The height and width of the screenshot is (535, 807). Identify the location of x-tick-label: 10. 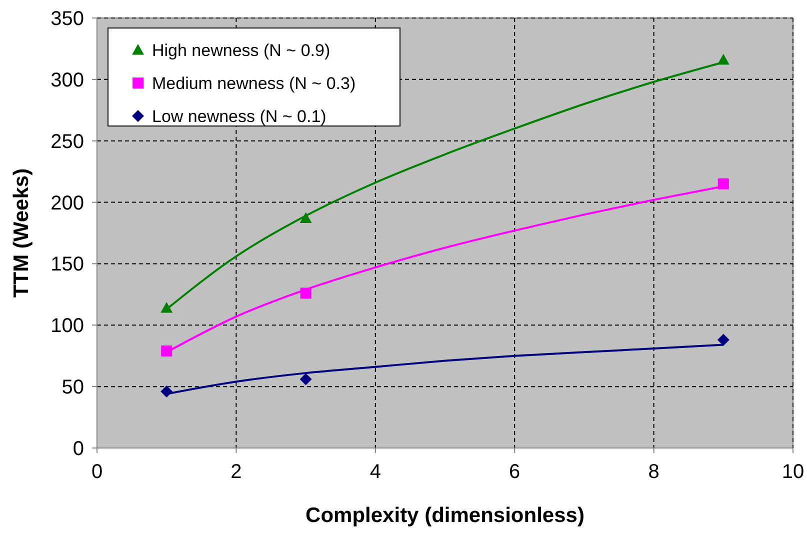
(793, 472).